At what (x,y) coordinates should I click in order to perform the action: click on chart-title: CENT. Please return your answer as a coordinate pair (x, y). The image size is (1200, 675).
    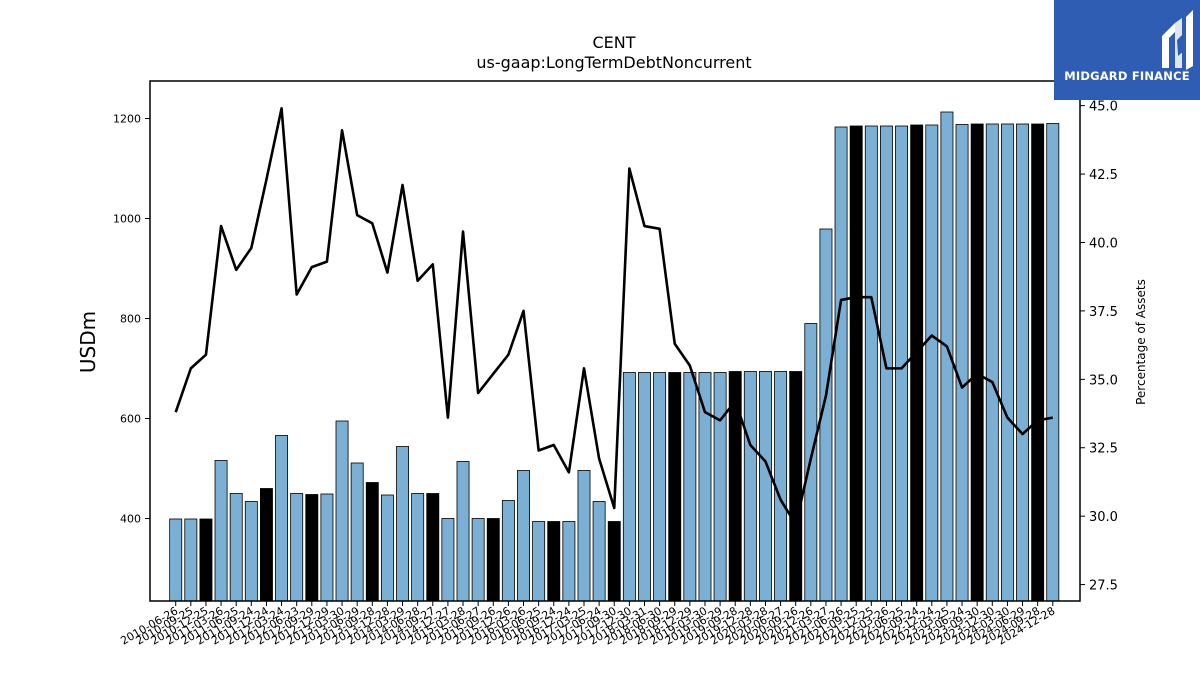
    Looking at the image, I should click on (613, 42).